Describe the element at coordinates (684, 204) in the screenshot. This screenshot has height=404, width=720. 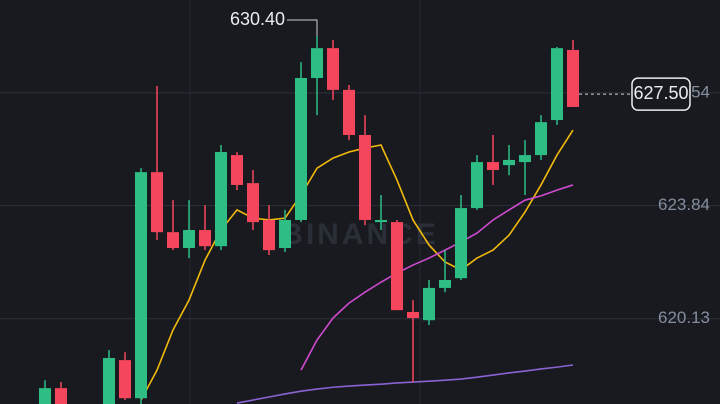
I see `y-tick-label: 623.84` at that location.